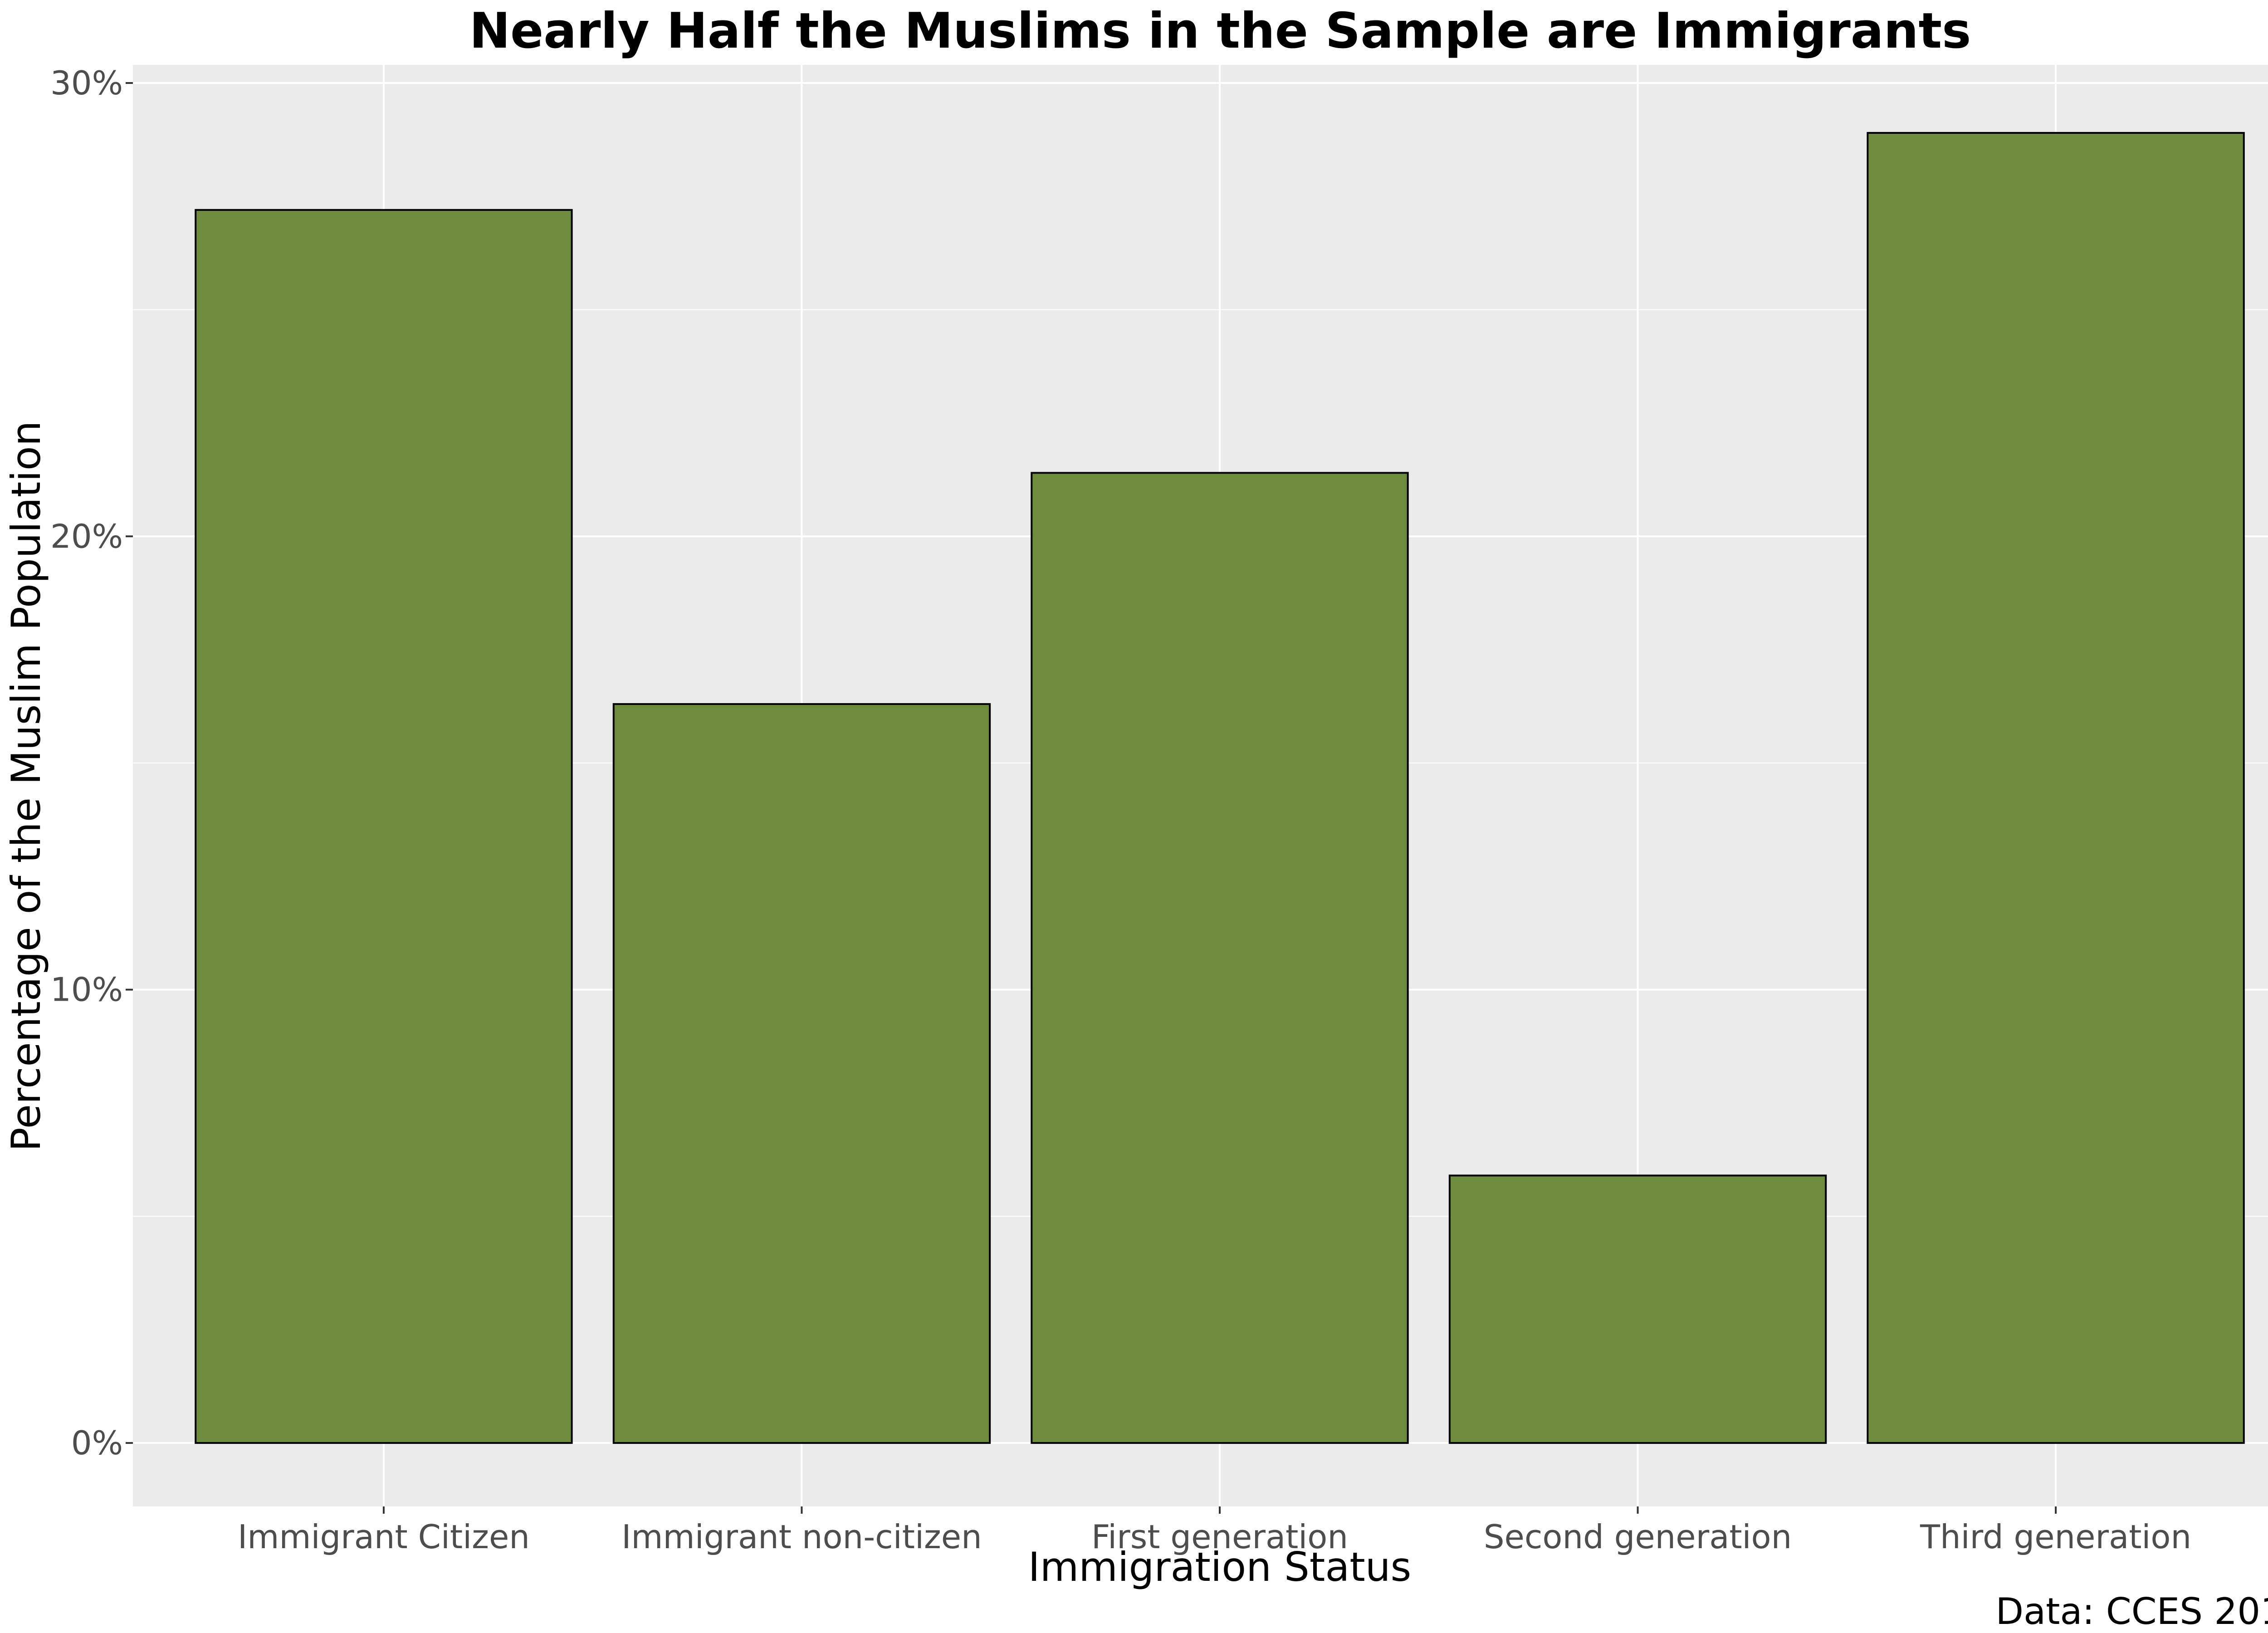 Image resolution: width=2268 pixels, height=1633 pixels. I want to click on y-axis: 0% 10% 20% 30%, so click(92, 763).